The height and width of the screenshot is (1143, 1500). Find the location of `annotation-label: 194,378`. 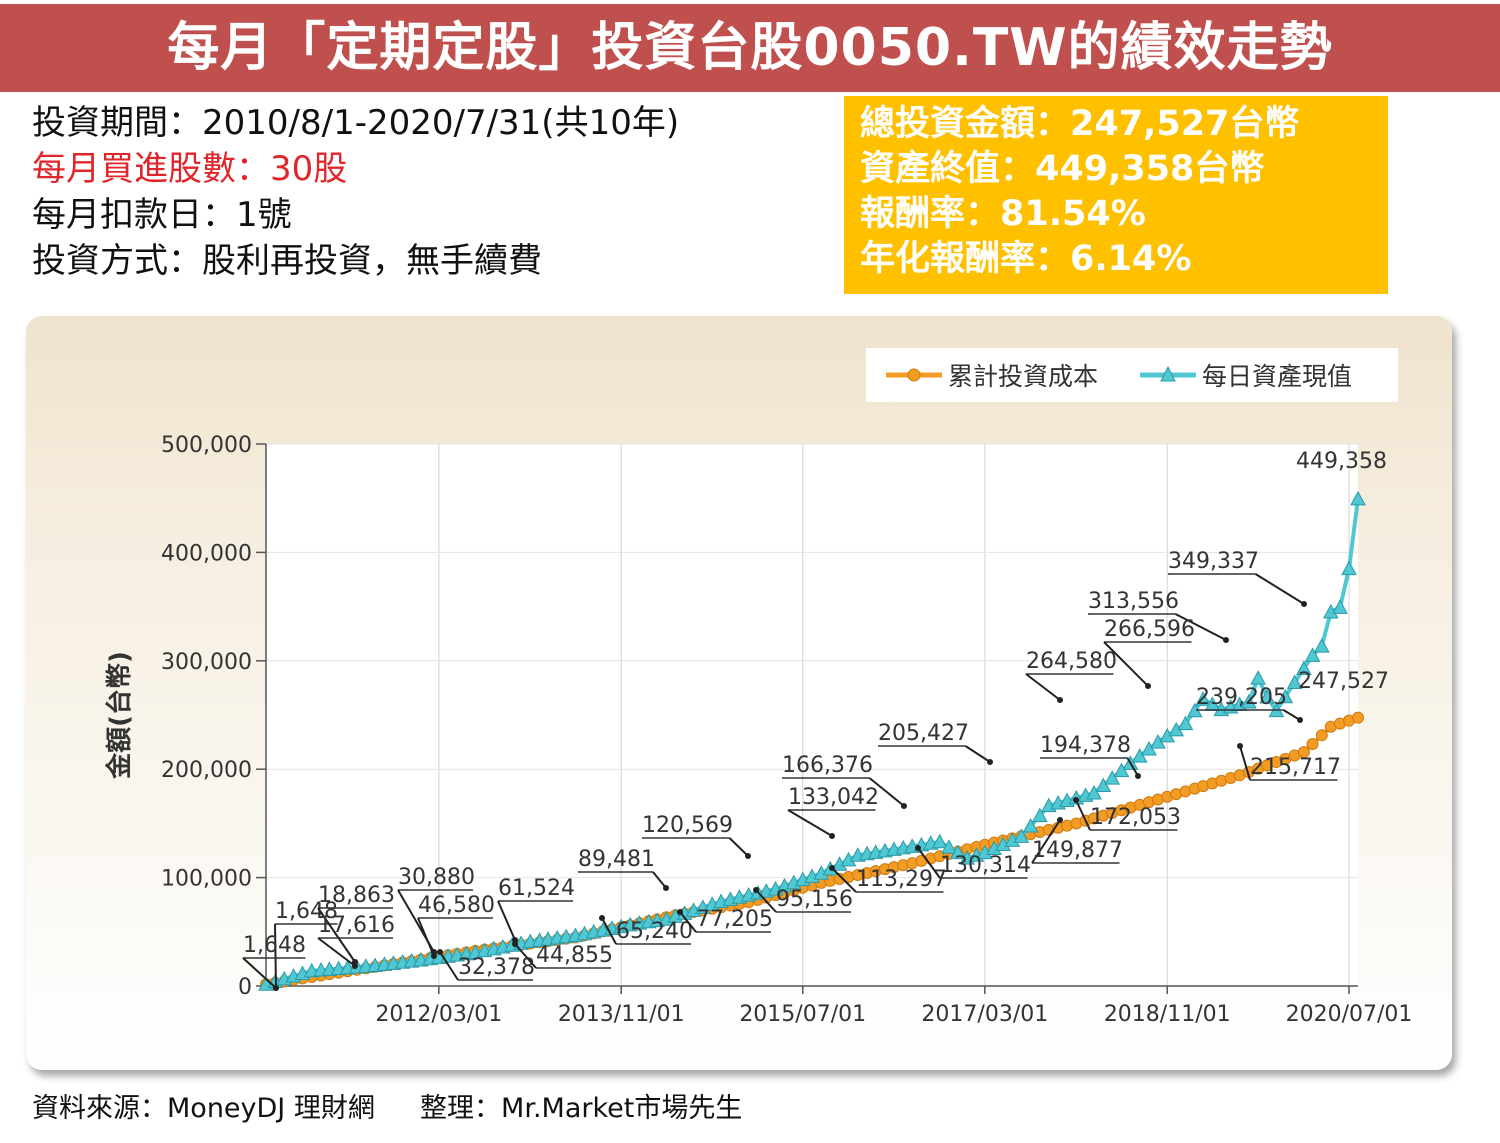

annotation-label: 194,378 is located at coordinates (1085, 745).